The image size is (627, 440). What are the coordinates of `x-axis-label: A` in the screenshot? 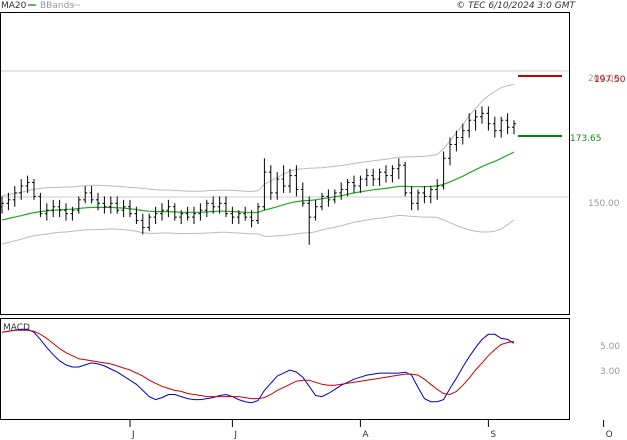 It's located at (365, 435).